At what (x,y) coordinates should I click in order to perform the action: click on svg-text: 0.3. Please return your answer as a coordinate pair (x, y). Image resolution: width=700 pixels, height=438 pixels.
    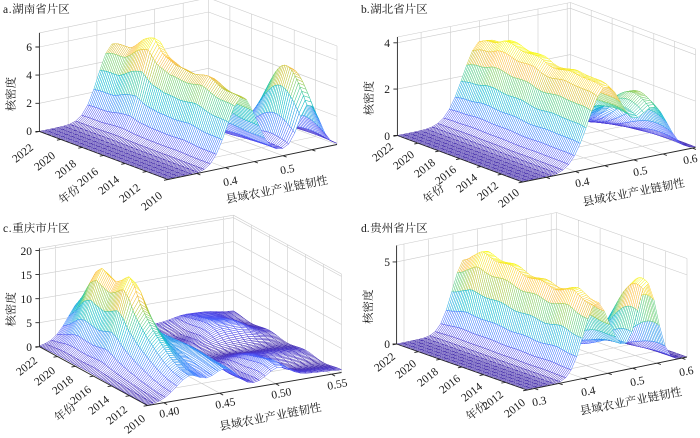
    Looking at the image, I should click on (539, 402).